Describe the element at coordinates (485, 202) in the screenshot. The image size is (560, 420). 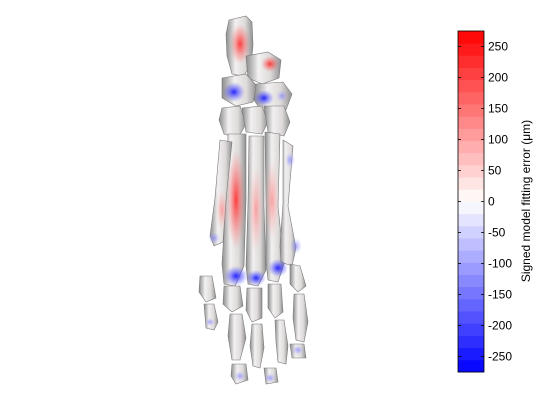
I see `colorbar-ticks: -250 -200 -150 -100 -50 0 50 100 150 200 250` at that location.